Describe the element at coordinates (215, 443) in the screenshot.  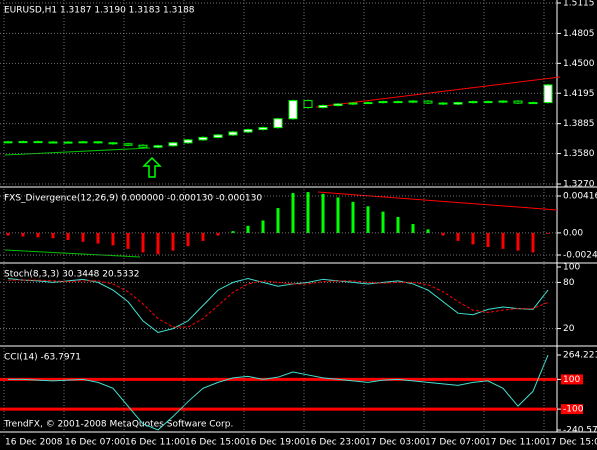
I see `x-tick-label: 16 Dec 15:00` at that location.